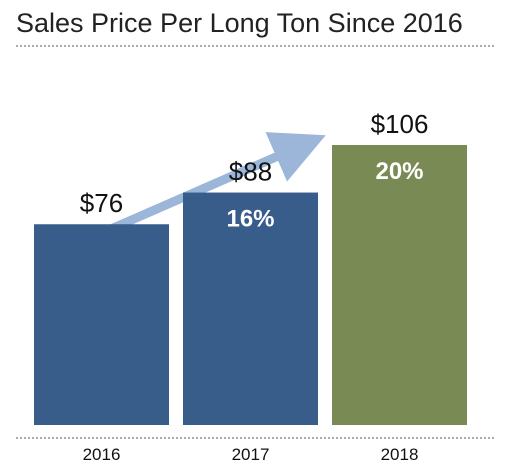  What do you see at coordinates (101, 203) in the screenshot?
I see `value-label-2016: $76` at bounding box center [101, 203].